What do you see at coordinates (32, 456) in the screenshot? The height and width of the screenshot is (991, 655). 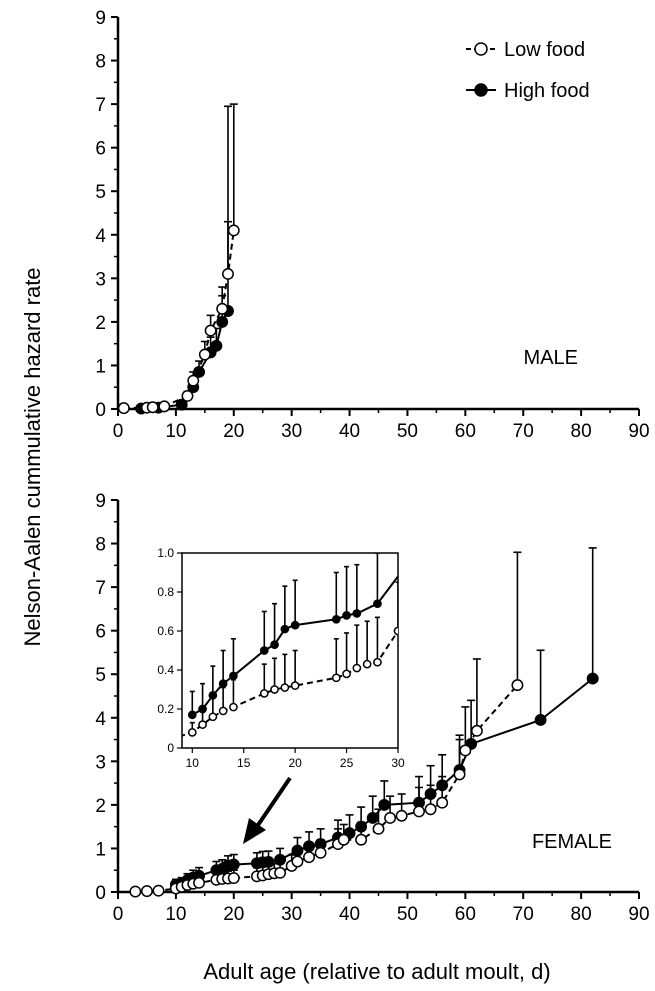 I see `y-axis-title: Nelson-Aalen cummulative hazard rate` at bounding box center [32, 456].